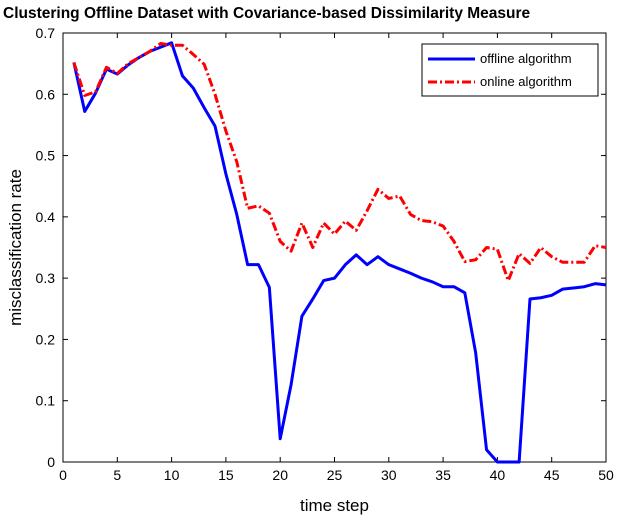  I want to click on x-tick-label: 0, so click(63, 475).